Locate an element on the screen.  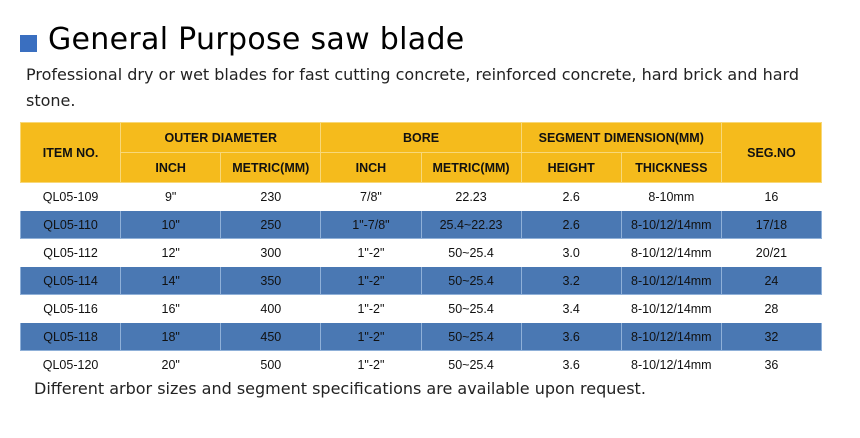
table-cell: 450 is located at coordinates (271, 336).